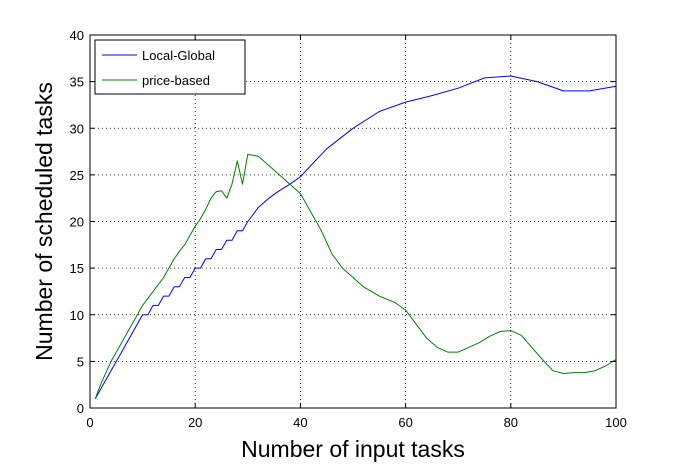 This screenshot has height=467, width=681. I want to click on y-tick-label-40: 40, so click(77, 35).